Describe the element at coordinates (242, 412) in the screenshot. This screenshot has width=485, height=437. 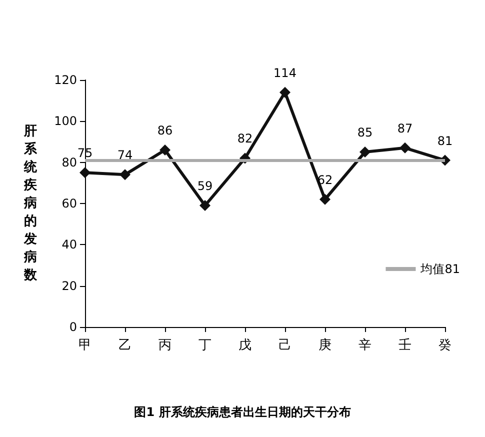
I see `text: 图1 肝系统疾病患者出生日期的天干分布` at that location.